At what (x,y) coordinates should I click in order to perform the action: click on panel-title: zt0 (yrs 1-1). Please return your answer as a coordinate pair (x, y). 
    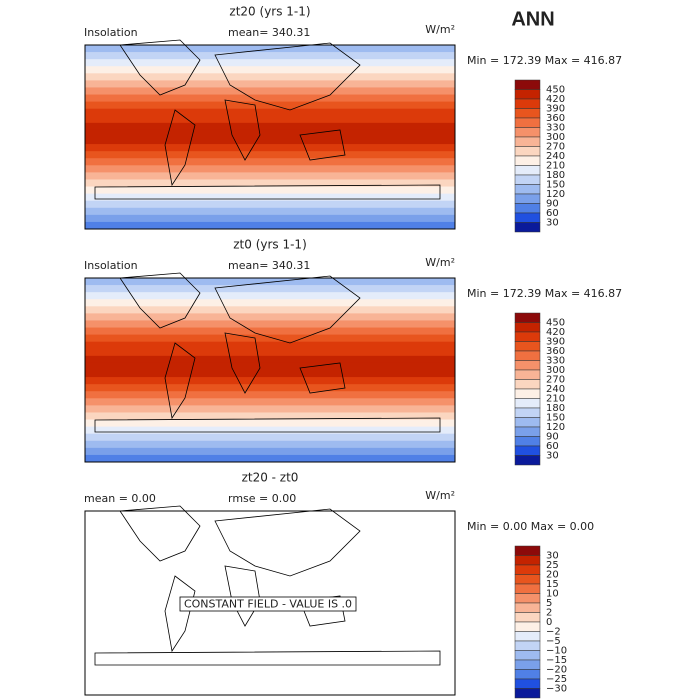
    Looking at the image, I should click on (270, 245).